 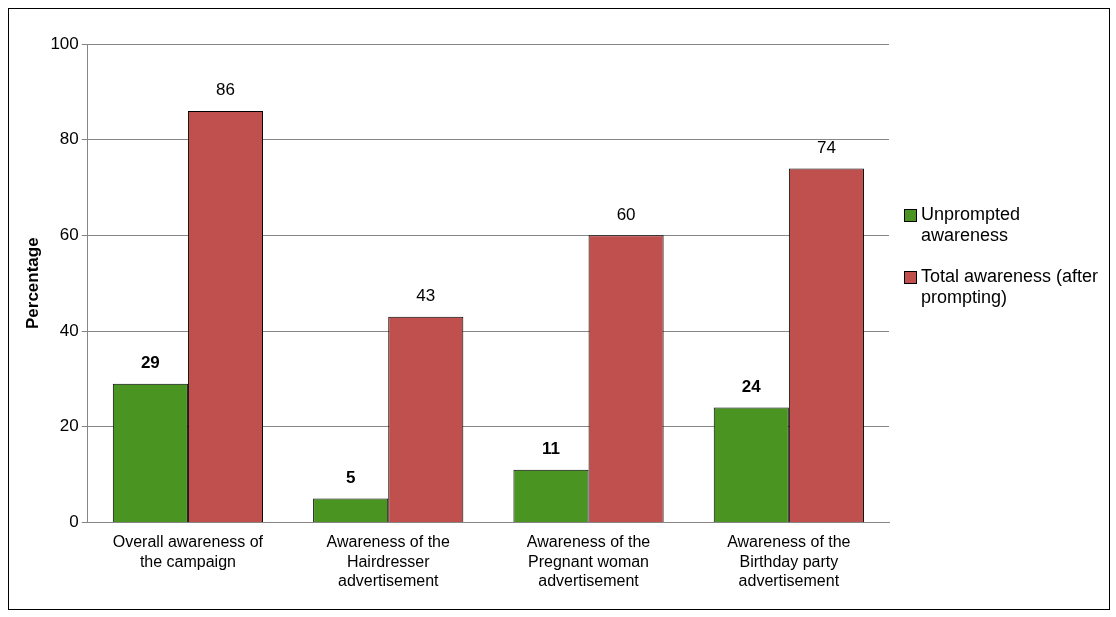 What do you see at coordinates (826, 147) in the screenshot?
I see `data-label: 74` at bounding box center [826, 147].